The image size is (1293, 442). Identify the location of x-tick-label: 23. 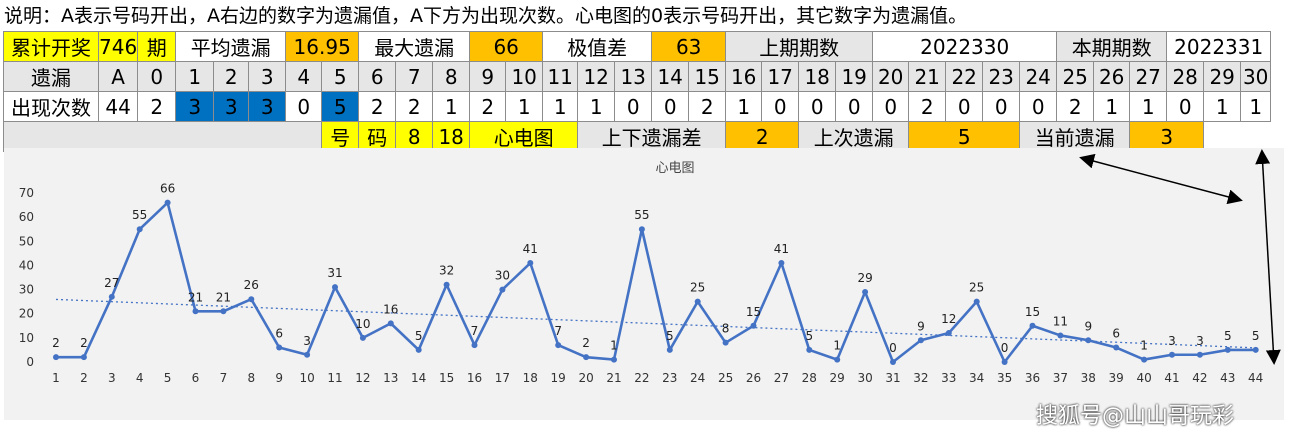
(669, 378).